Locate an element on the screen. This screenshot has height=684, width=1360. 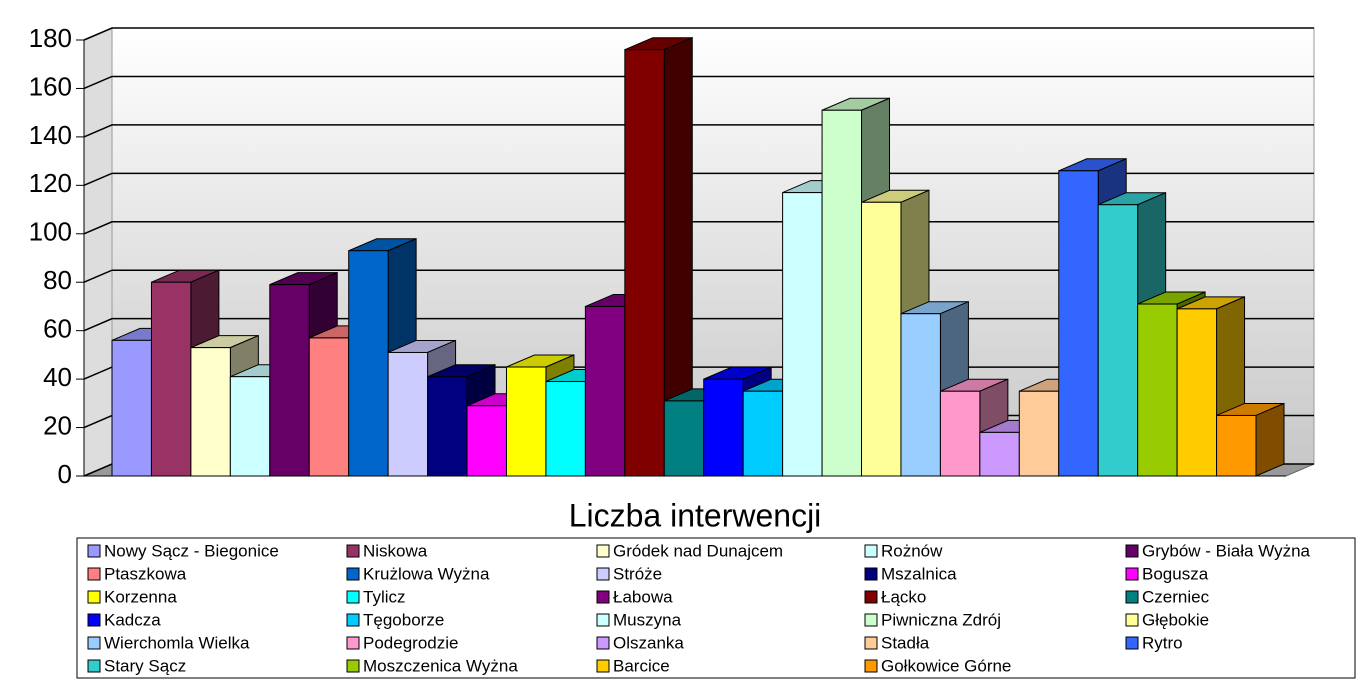
legend-label: Bogusza is located at coordinates (1175, 573).